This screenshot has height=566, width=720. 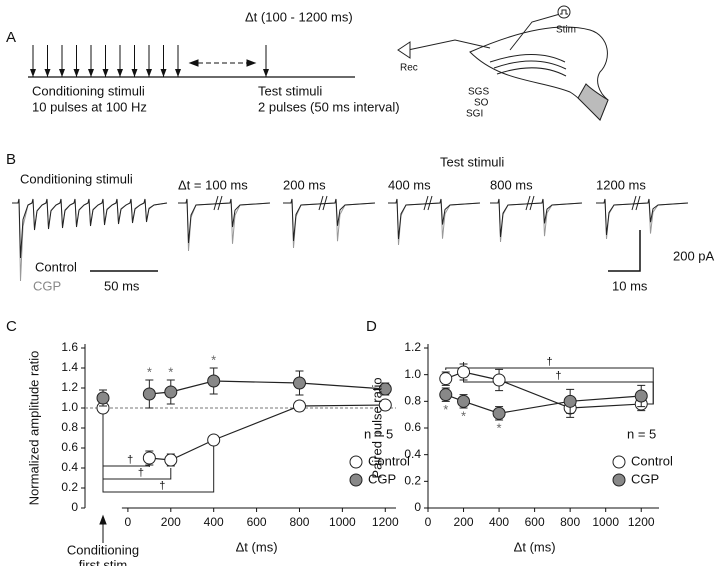 What do you see at coordinates (412, 481) in the screenshot?
I see `y-tick-label: 0.2` at bounding box center [412, 481].